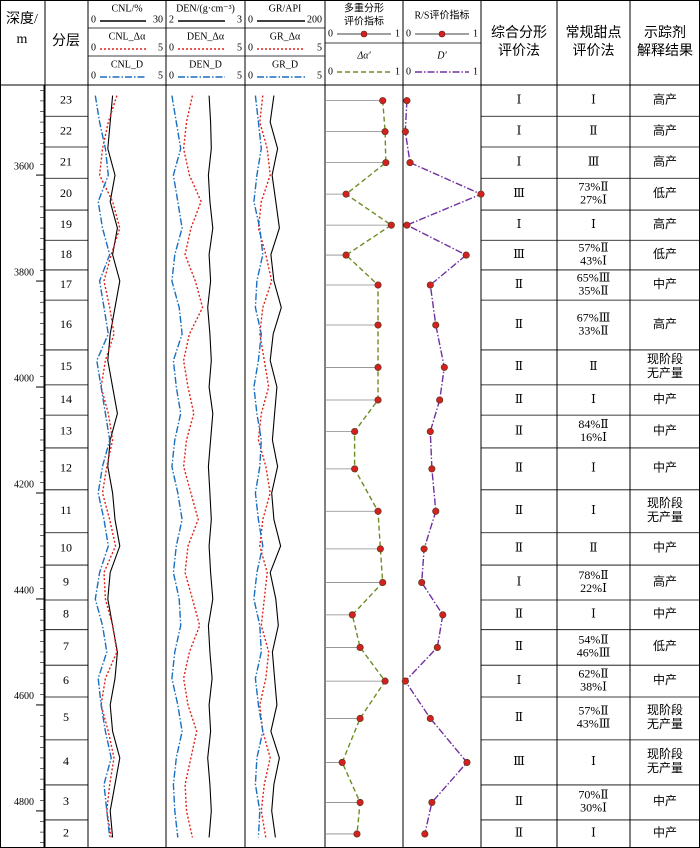 The height and width of the screenshot is (848, 700). I want to click on curve-name: DEN/(g·cm⁻³), so click(205, 8).